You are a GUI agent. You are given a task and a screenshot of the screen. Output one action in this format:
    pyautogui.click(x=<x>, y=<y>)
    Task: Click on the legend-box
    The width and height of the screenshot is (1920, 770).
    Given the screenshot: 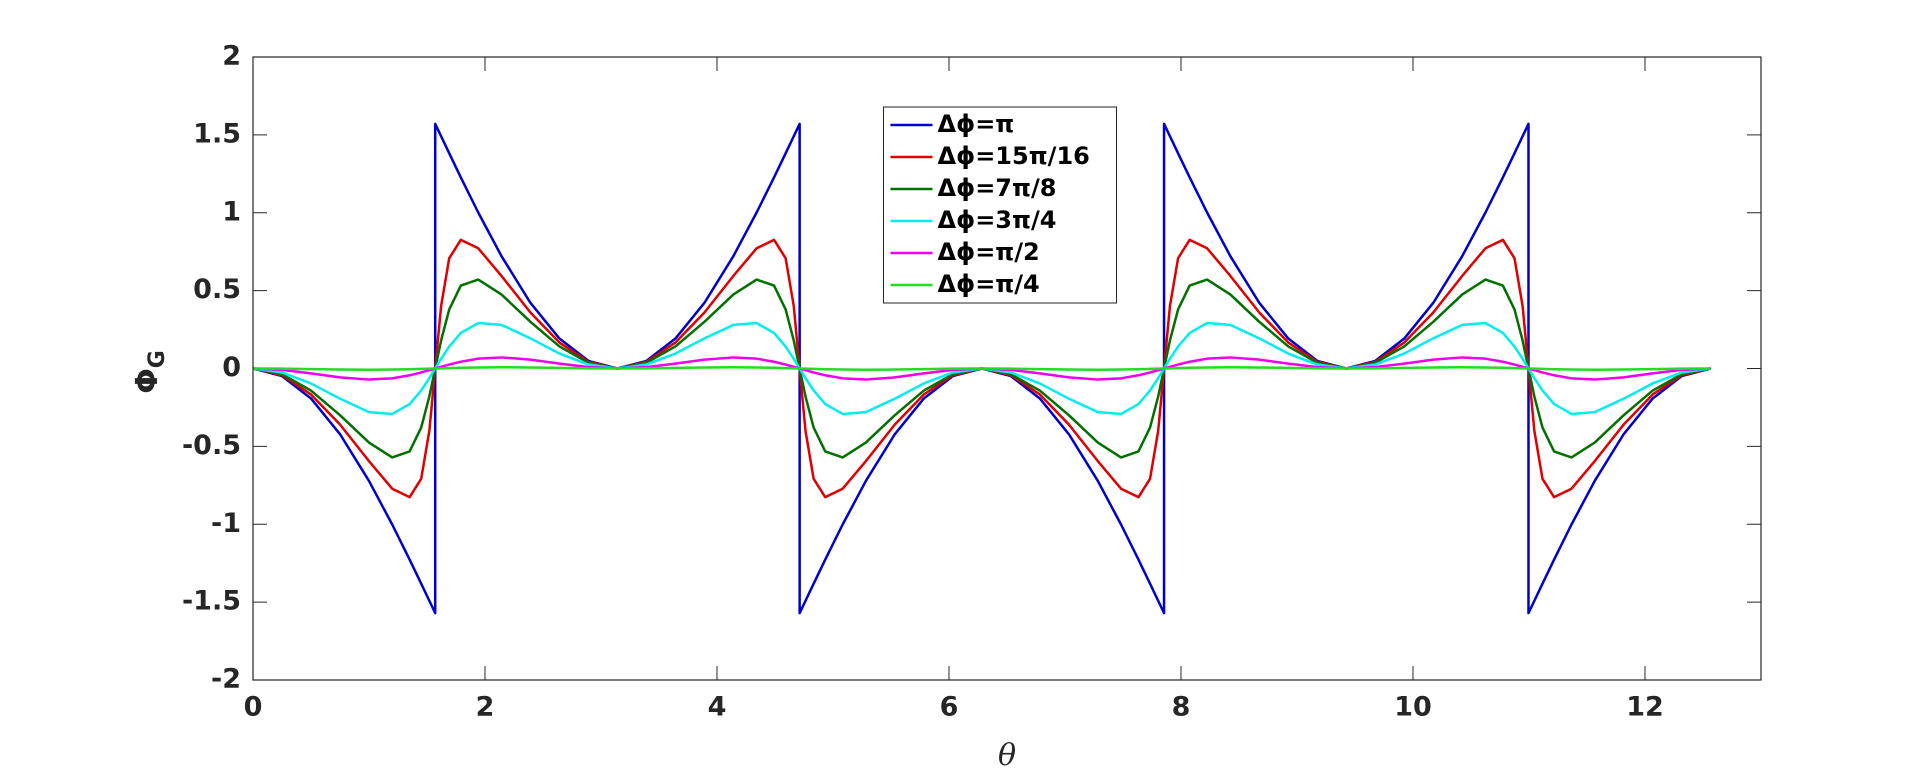 What is the action you would take?
    pyautogui.click(x=1000, y=205)
    